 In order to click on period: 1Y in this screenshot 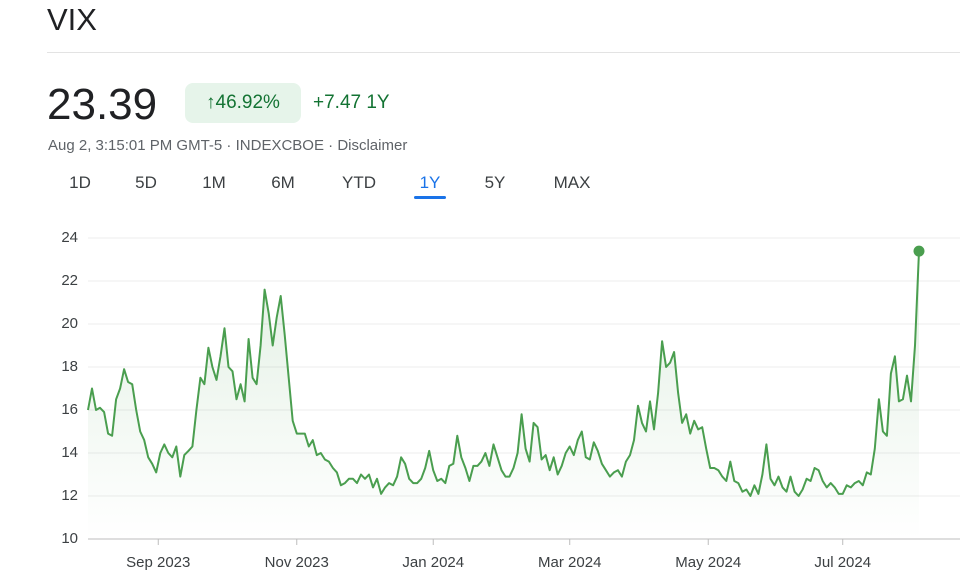, I will do `click(378, 102)`.